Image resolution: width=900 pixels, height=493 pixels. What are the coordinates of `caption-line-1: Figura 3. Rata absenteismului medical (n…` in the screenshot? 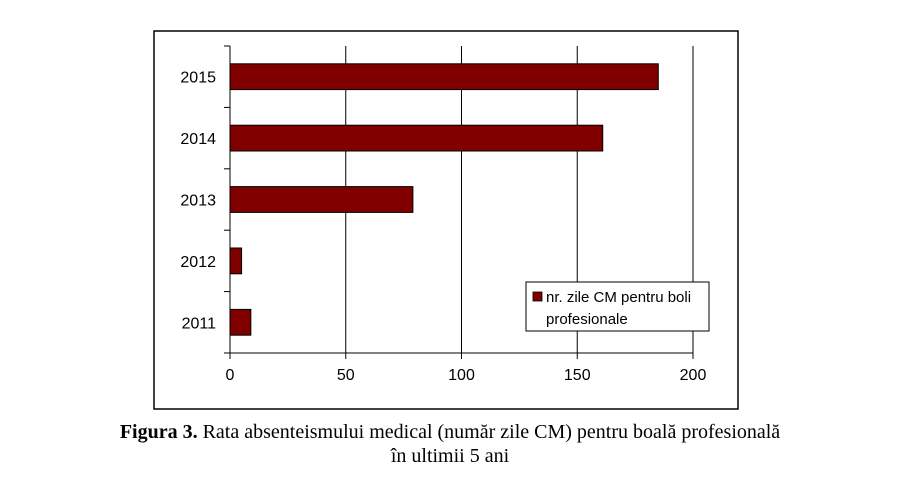 It's located at (450, 432).